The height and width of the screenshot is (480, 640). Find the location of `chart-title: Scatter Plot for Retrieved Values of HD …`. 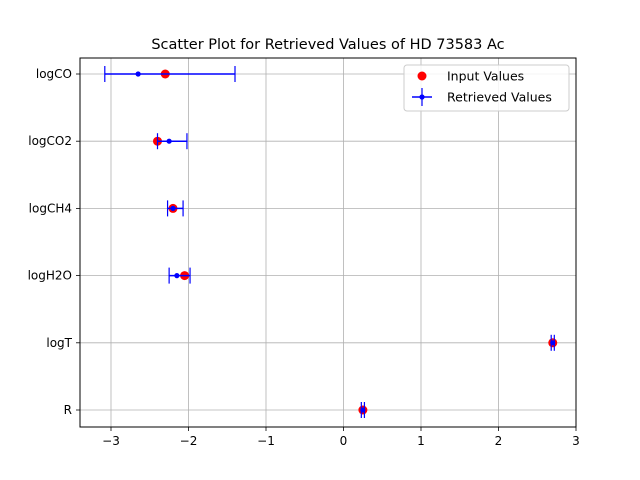

chart-title: Scatter Plot for Retrieved Values of HD … is located at coordinates (327, 45).